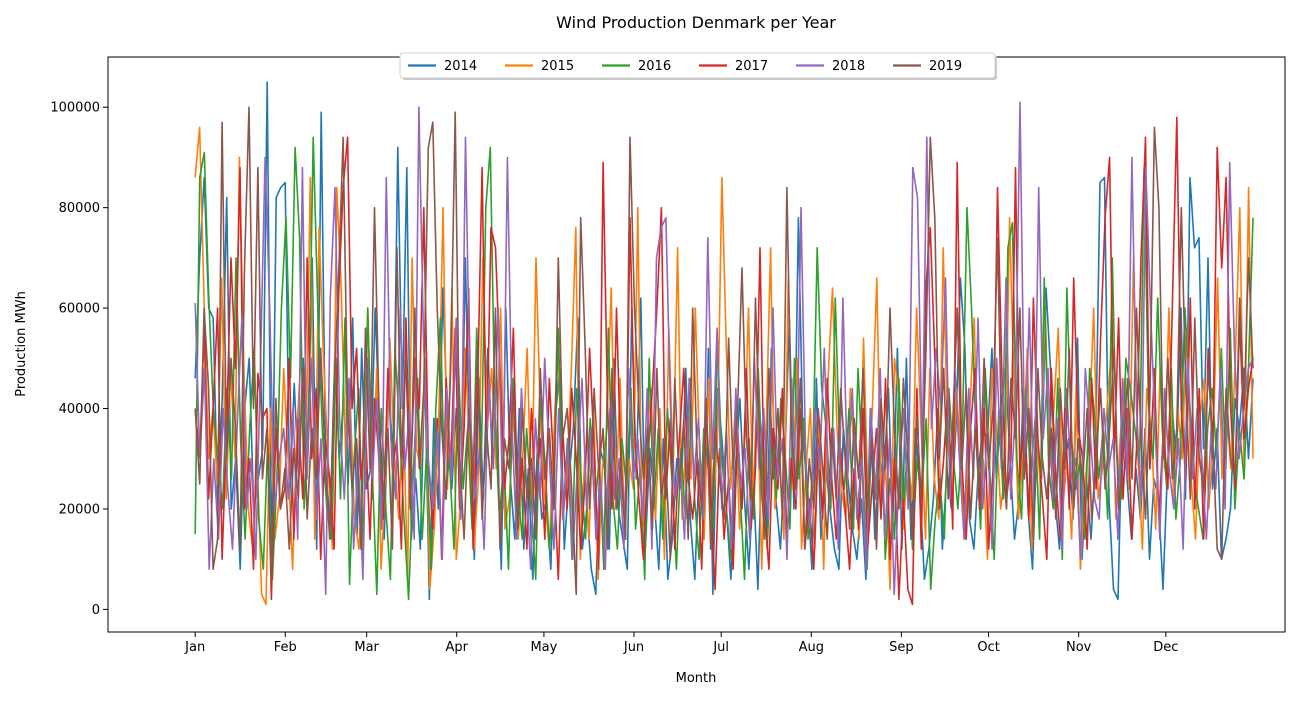 The height and width of the screenshot is (704, 1300). I want to click on x-tick-label: Feb, so click(285, 647).